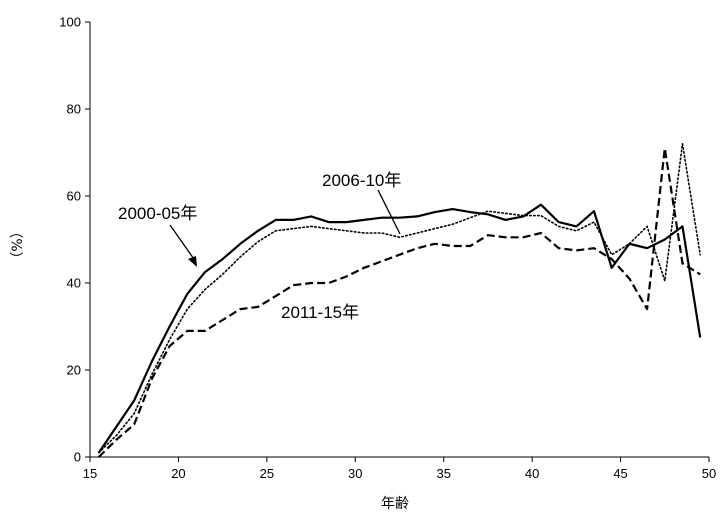 The height and width of the screenshot is (515, 722). What do you see at coordinates (157, 213) in the screenshot?
I see `annotation-2000-05: 2000-05年` at bounding box center [157, 213].